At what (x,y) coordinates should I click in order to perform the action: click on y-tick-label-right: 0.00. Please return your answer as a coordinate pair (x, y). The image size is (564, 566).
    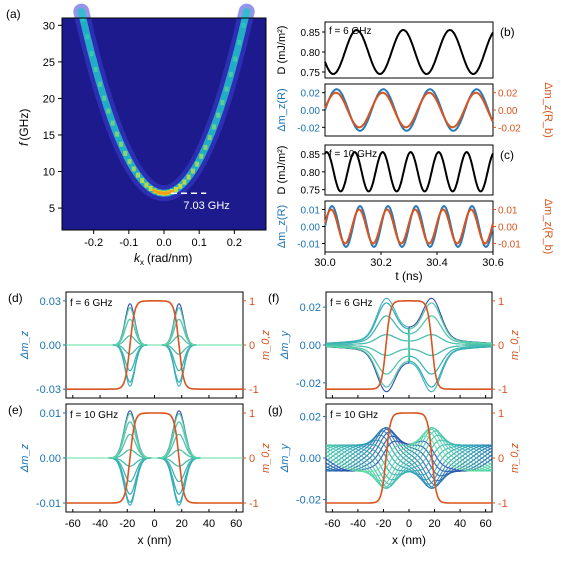
    Looking at the image, I should click on (508, 228).